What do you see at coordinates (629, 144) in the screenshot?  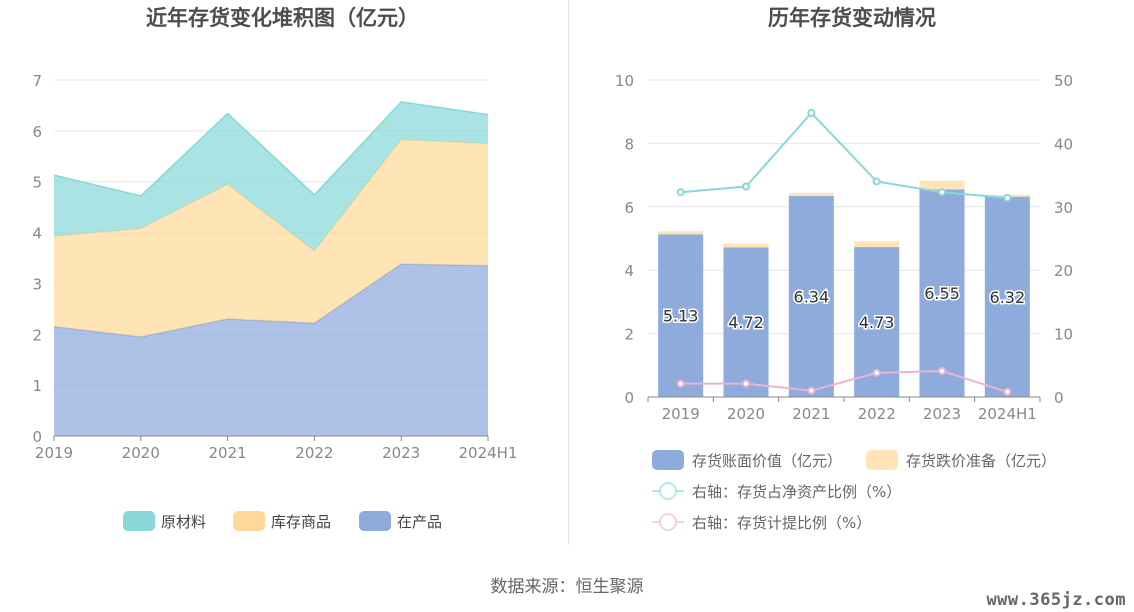 I see `y-tick-label: 8` at bounding box center [629, 144].